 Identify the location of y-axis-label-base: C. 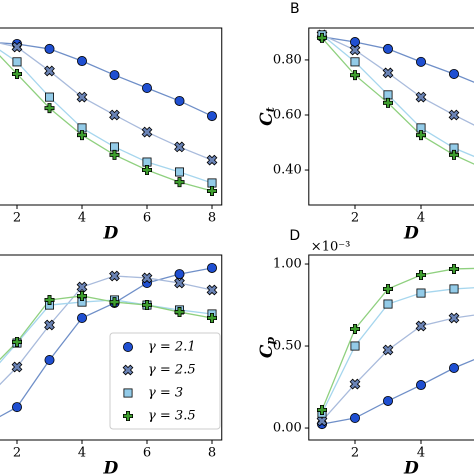
(266, 119).